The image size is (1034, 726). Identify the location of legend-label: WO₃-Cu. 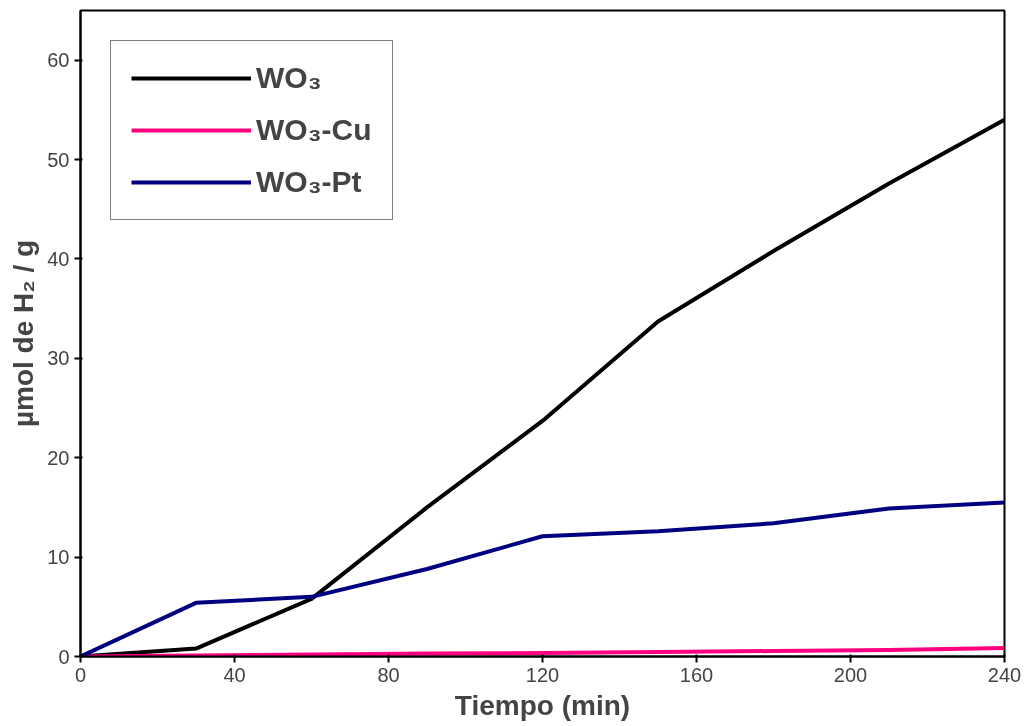
(314, 130).